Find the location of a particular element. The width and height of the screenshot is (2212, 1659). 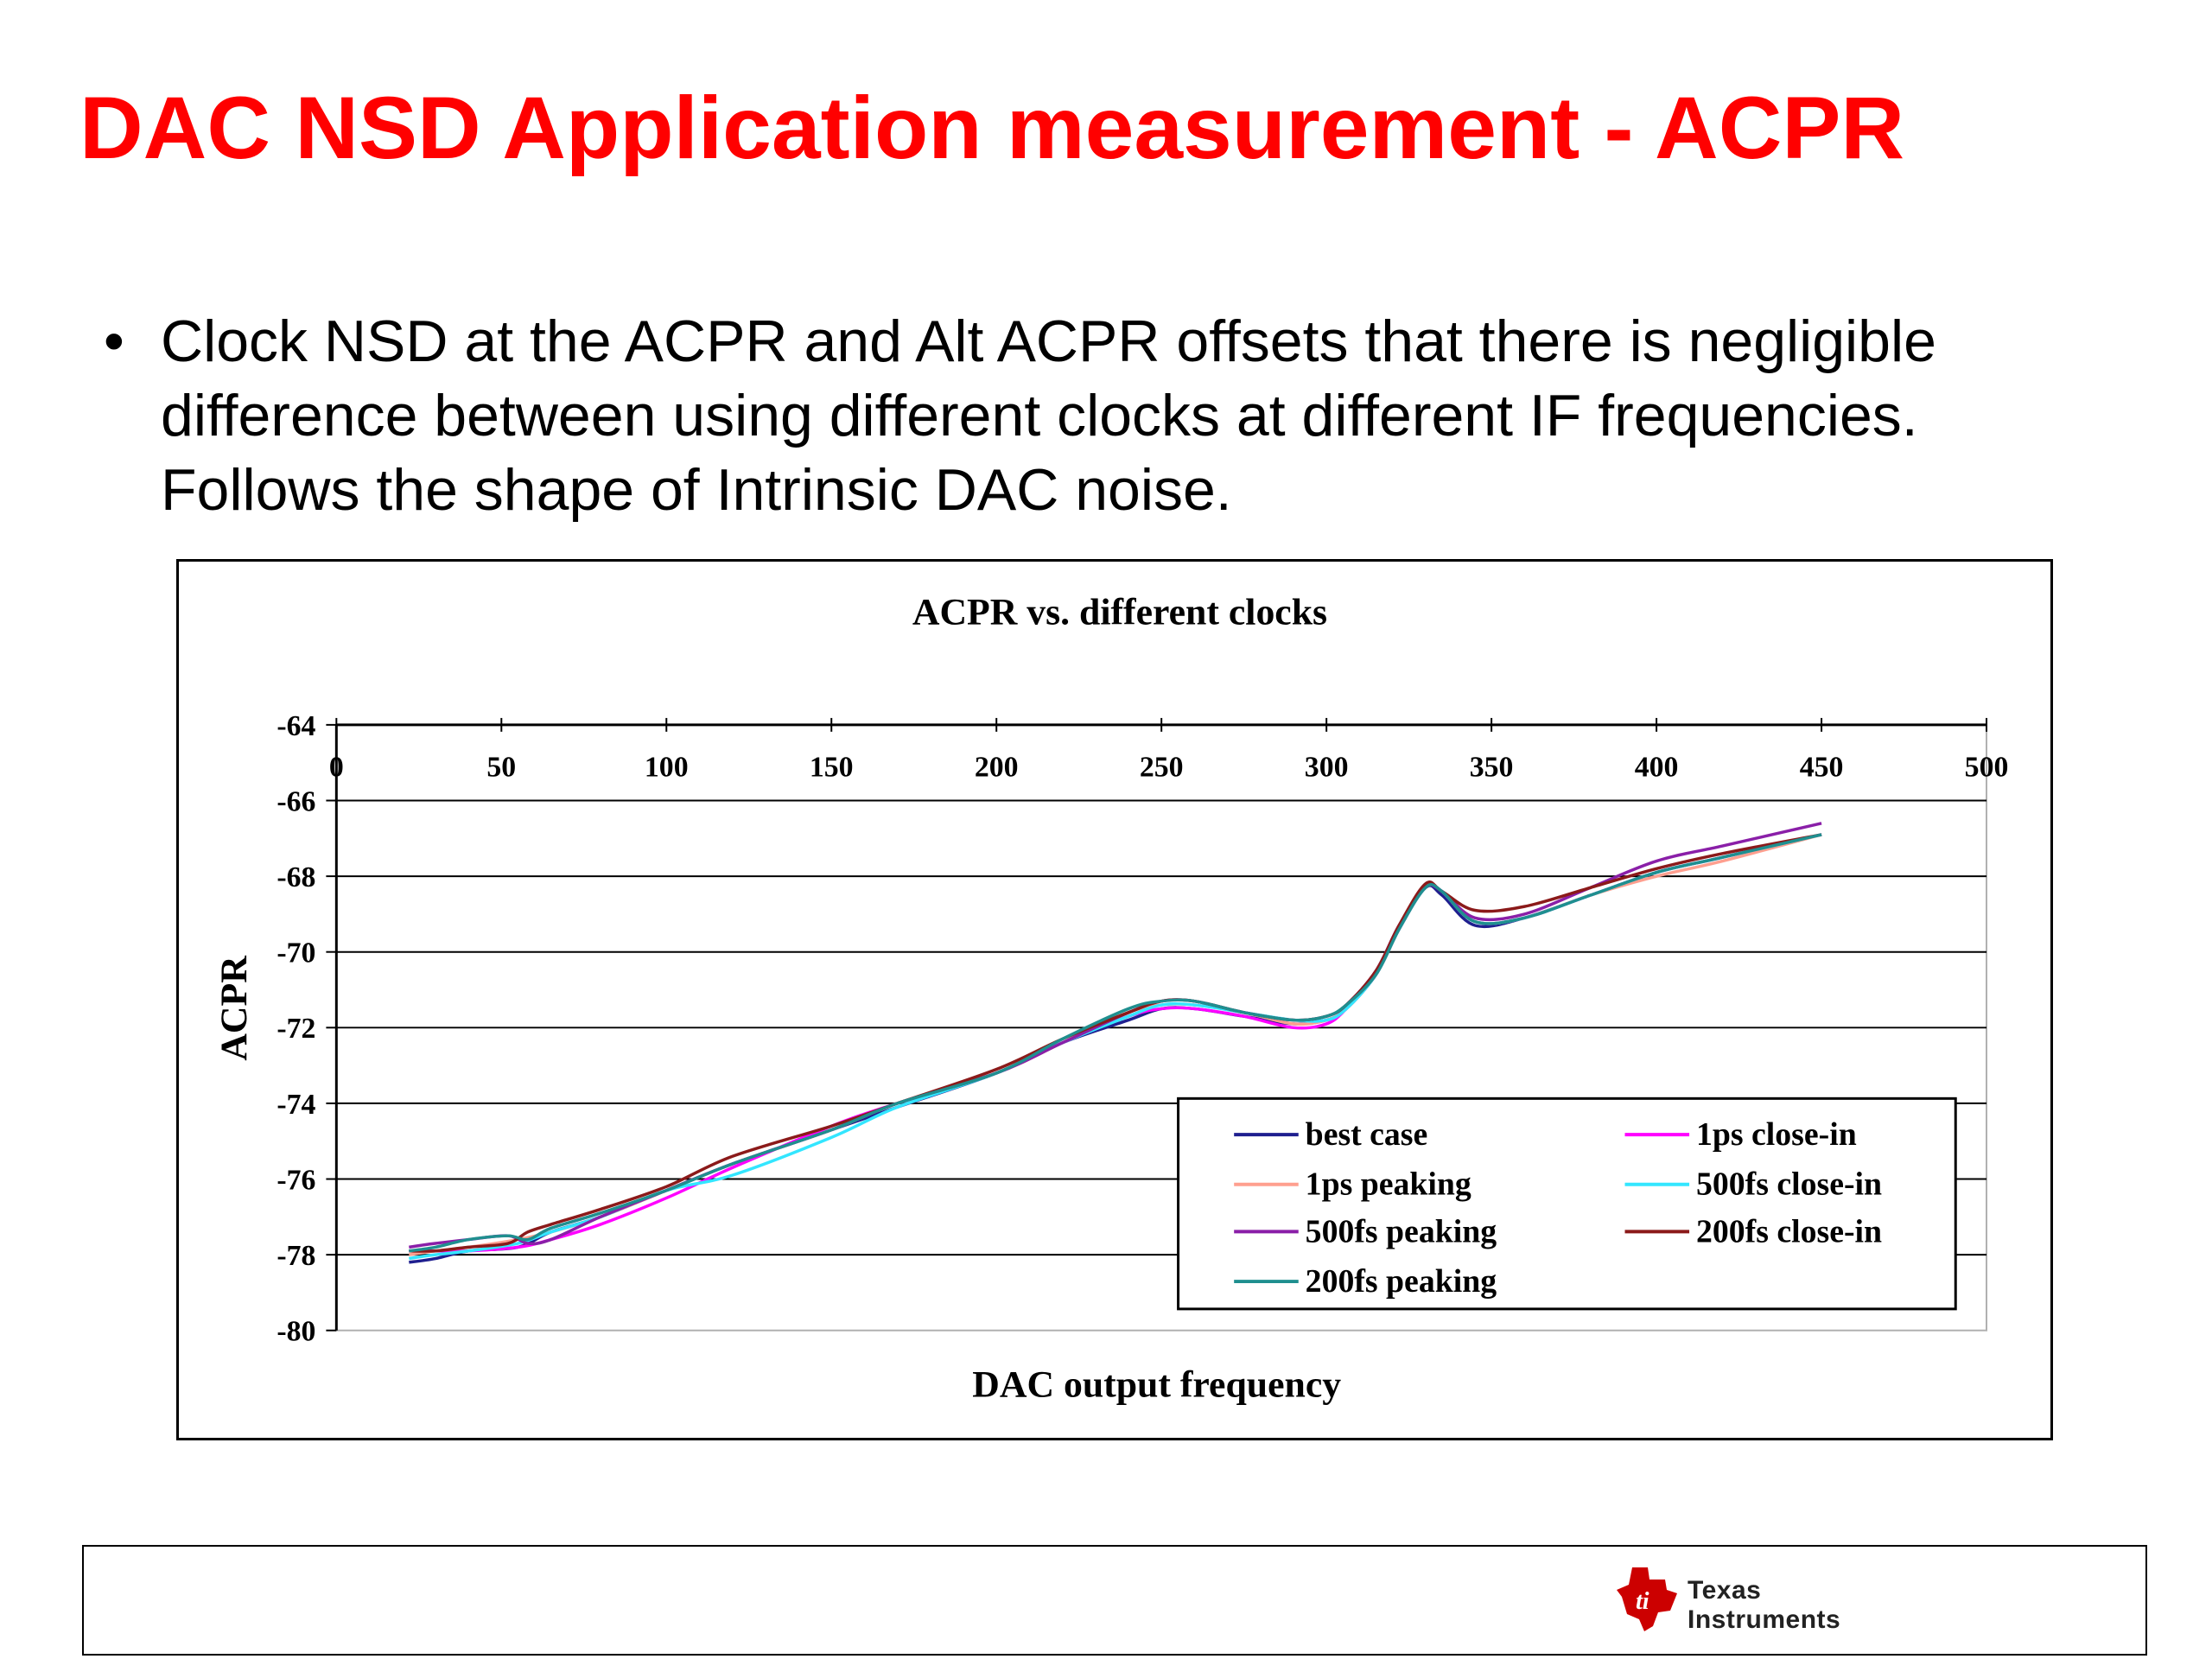

logo-line-texas: Texas is located at coordinates (1725, 1590).